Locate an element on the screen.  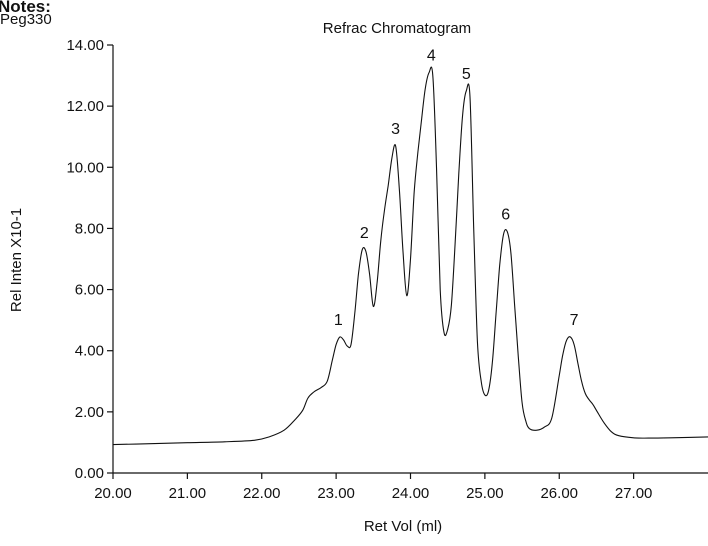
y-tick-label: 12.00 is located at coordinates (85, 106).